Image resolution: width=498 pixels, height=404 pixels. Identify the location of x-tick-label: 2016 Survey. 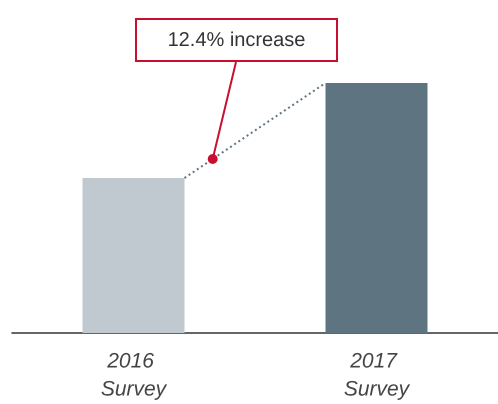
(134, 375).